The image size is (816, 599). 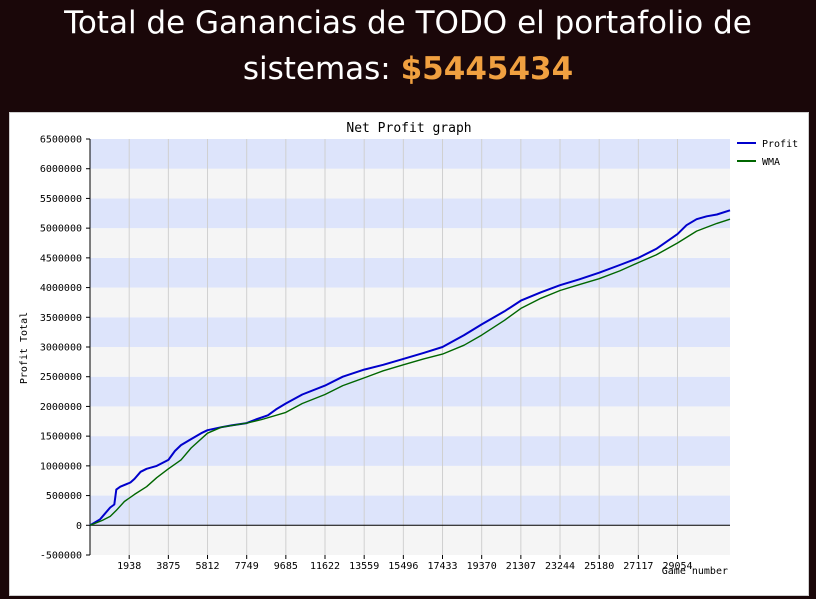 What do you see at coordinates (61, 140) in the screenshot?
I see `y-tick-label: 6500000` at bounding box center [61, 140].